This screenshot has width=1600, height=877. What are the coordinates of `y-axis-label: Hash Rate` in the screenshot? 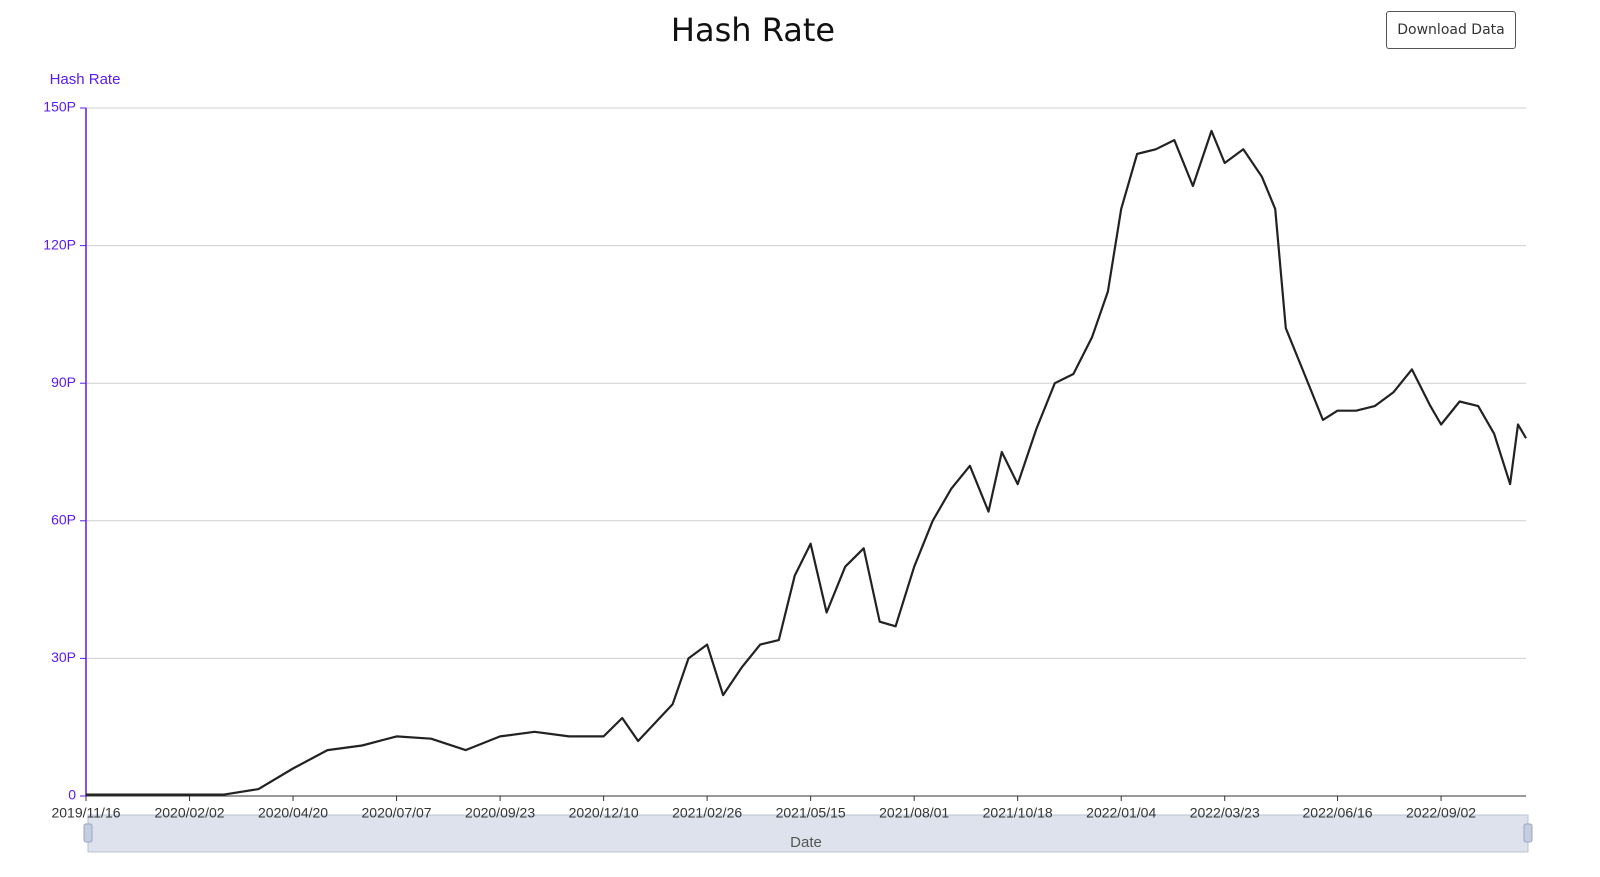 It's located at (85, 79).